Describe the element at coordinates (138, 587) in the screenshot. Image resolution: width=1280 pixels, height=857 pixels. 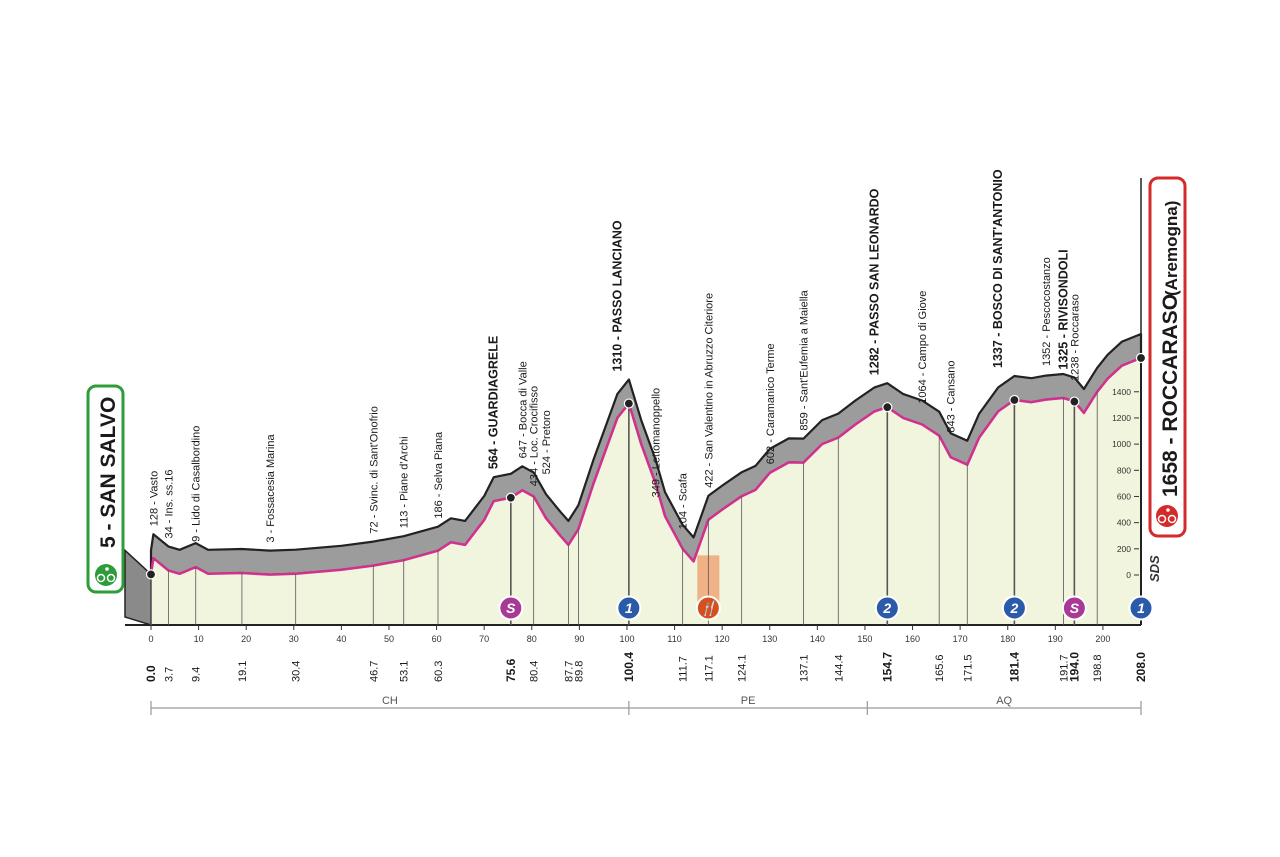
I see `profile-left-wall` at that location.